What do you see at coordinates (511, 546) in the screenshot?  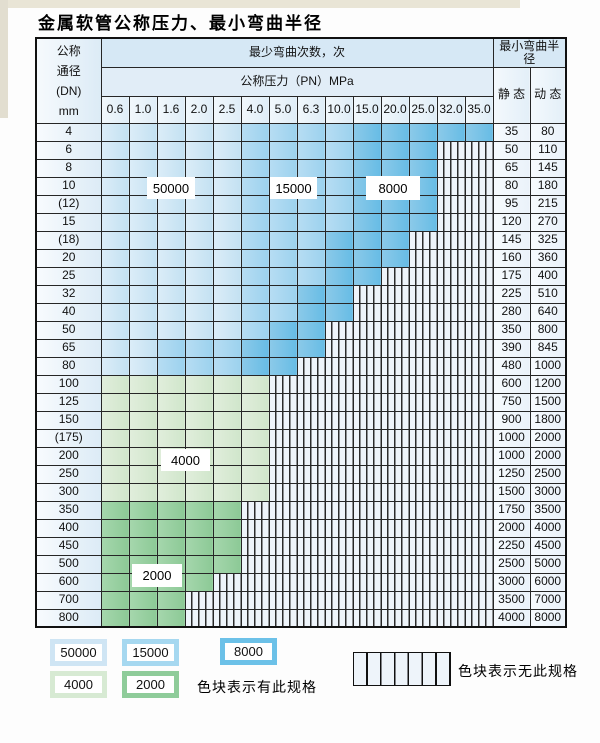 I see `static-radius-value: 2250` at bounding box center [511, 546].